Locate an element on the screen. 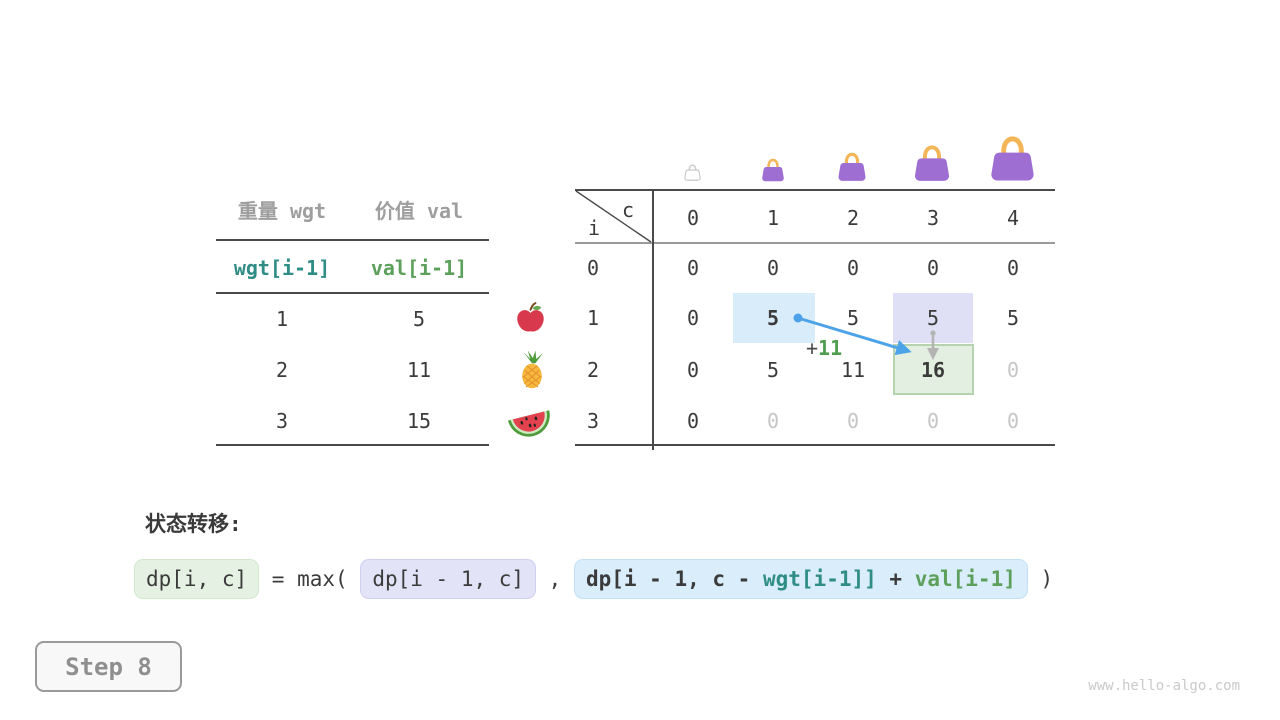 Image resolution: width=1280 pixels, height=720 pixels. left-table-rule-bottom is located at coordinates (352, 445).